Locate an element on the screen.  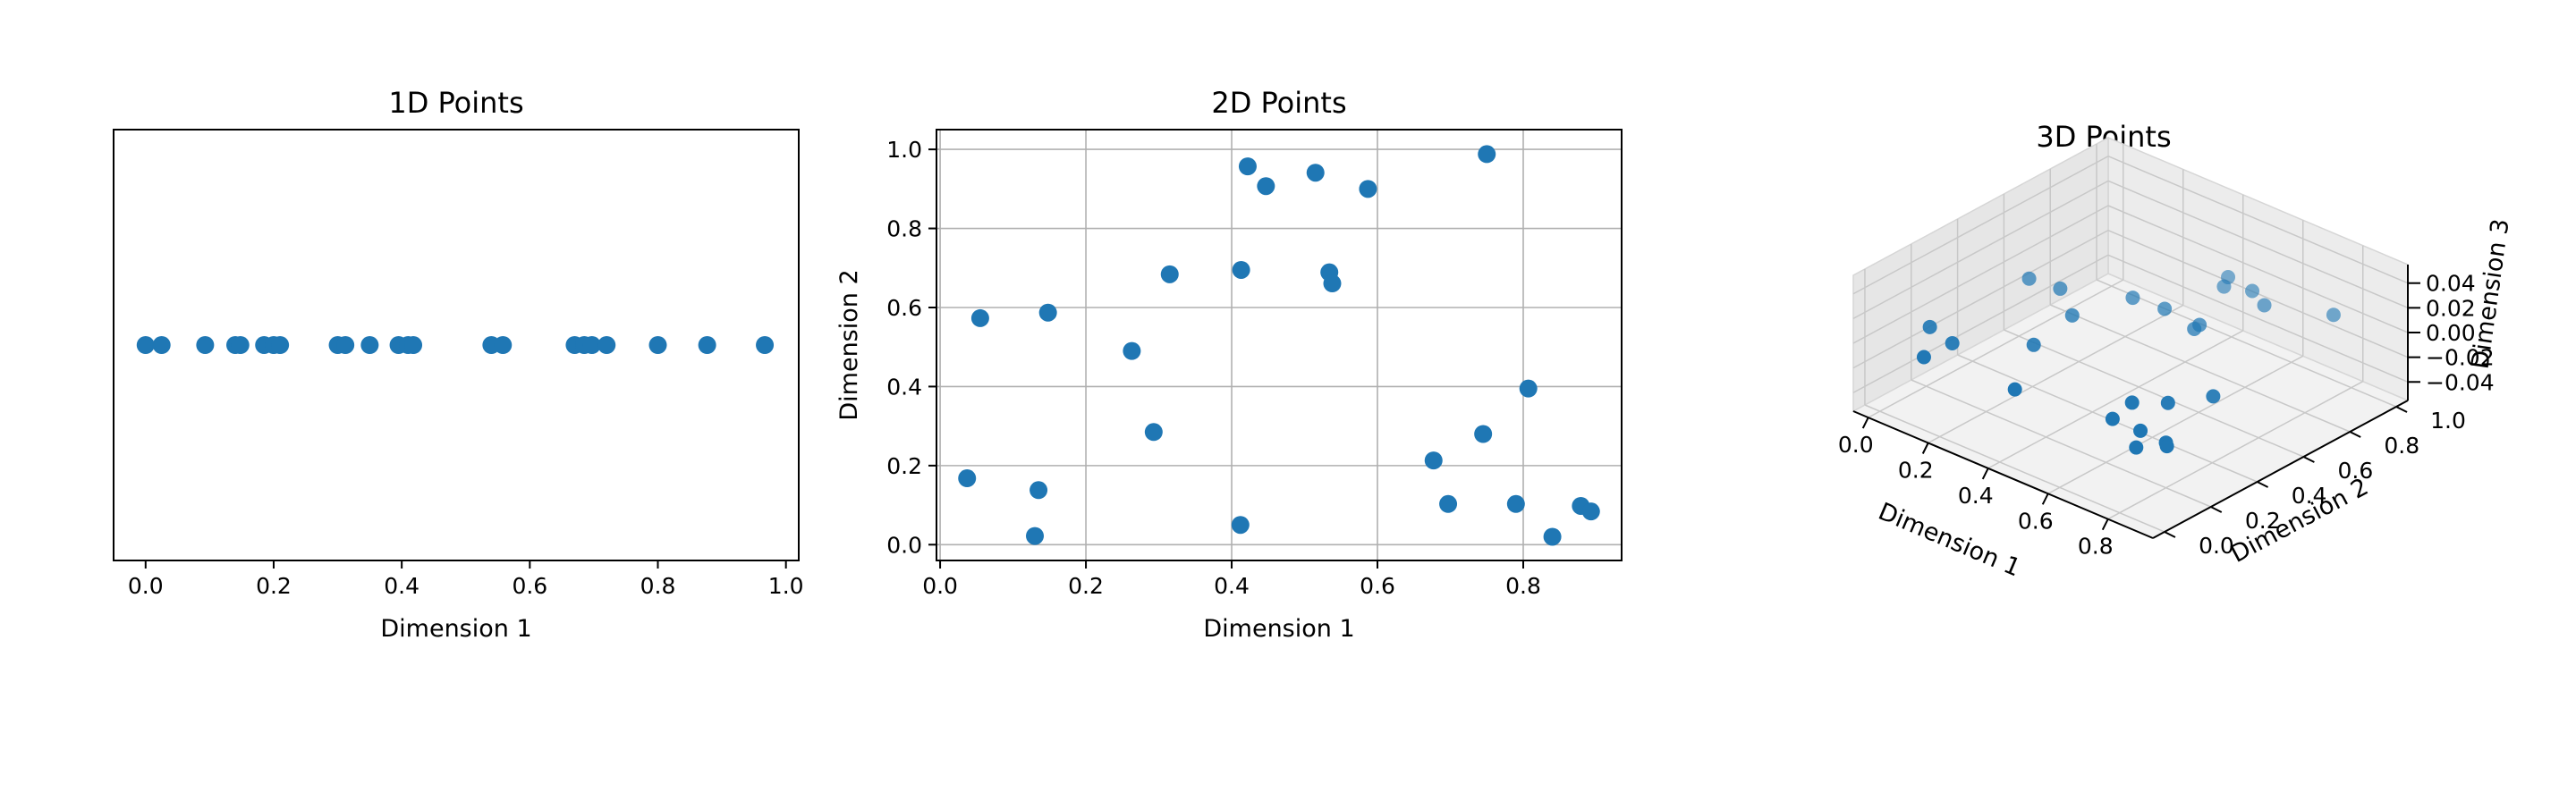
y-axis-label: Dimension 2 is located at coordinates (849, 344).